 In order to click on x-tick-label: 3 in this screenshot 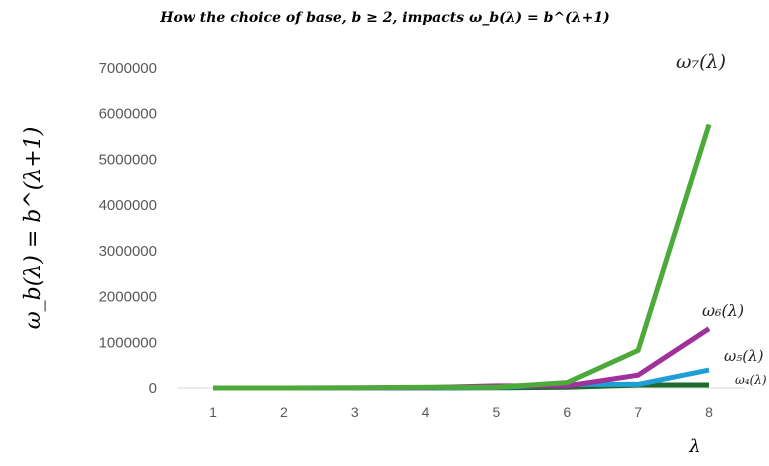, I will do `click(355, 412)`.